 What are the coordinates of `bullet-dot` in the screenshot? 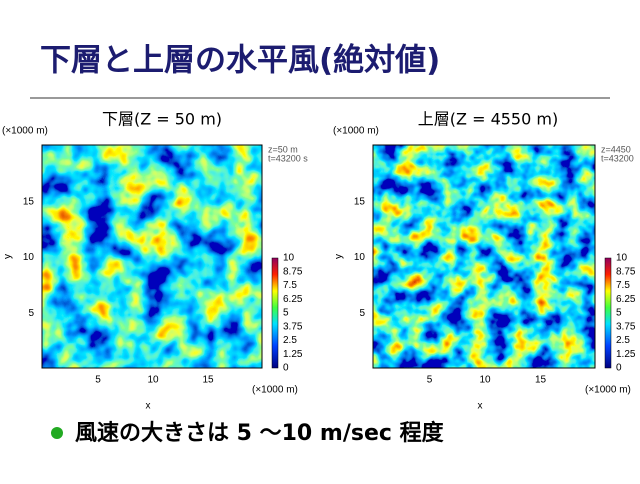 It's located at (57, 433).